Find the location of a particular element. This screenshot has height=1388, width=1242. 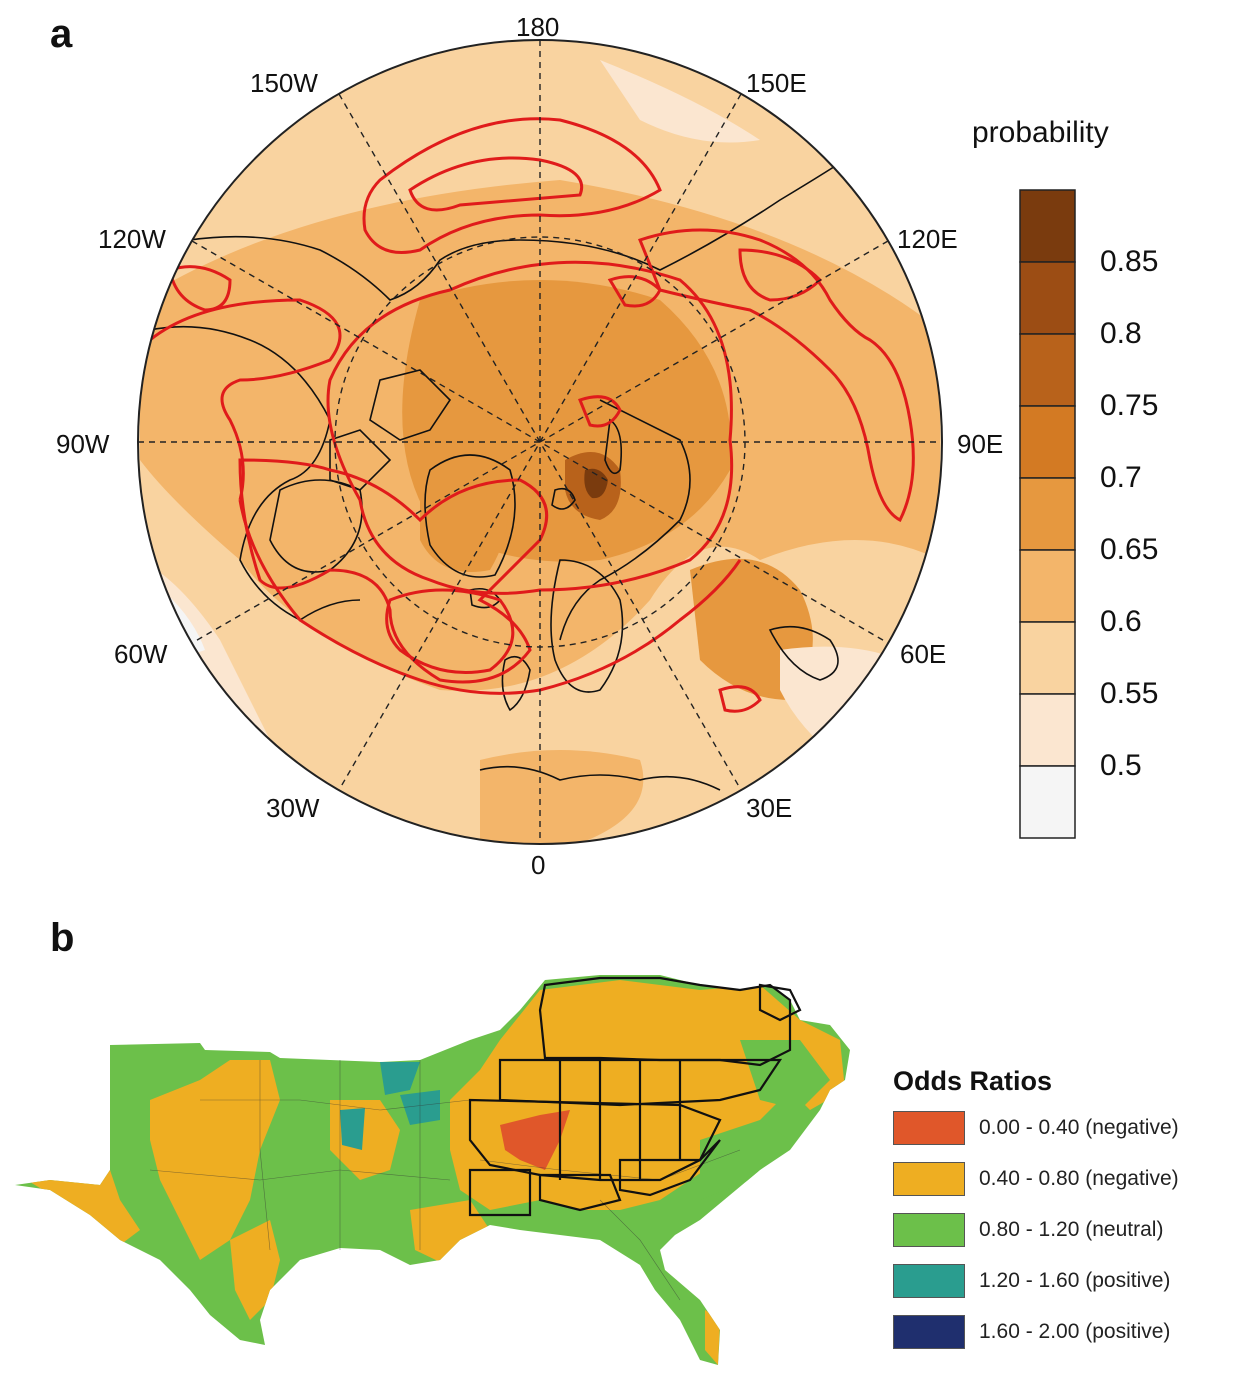

odds-legend-item: 1.60 - 2.00 (positive) is located at coordinates (1031, 1332).